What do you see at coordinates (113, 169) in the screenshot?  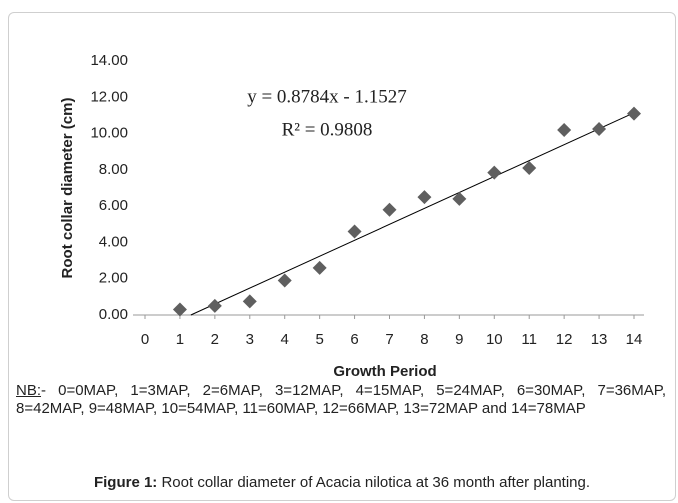 I see `y-tick-label: 8.00` at bounding box center [113, 169].